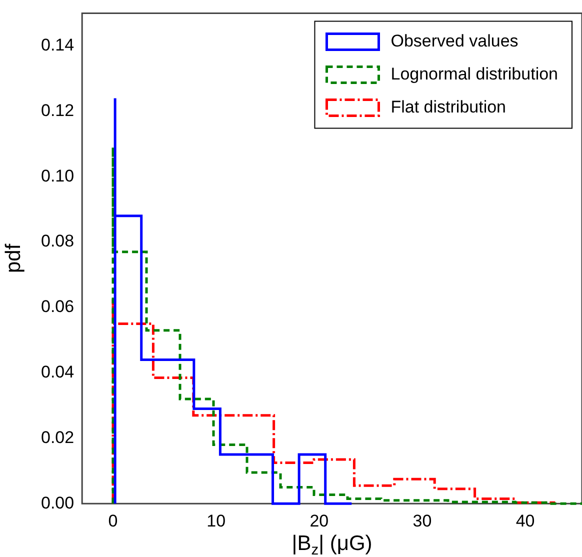  What do you see at coordinates (474, 74) in the screenshot?
I see `legend-label: Lognormal distribution` at bounding box center [474, 74].